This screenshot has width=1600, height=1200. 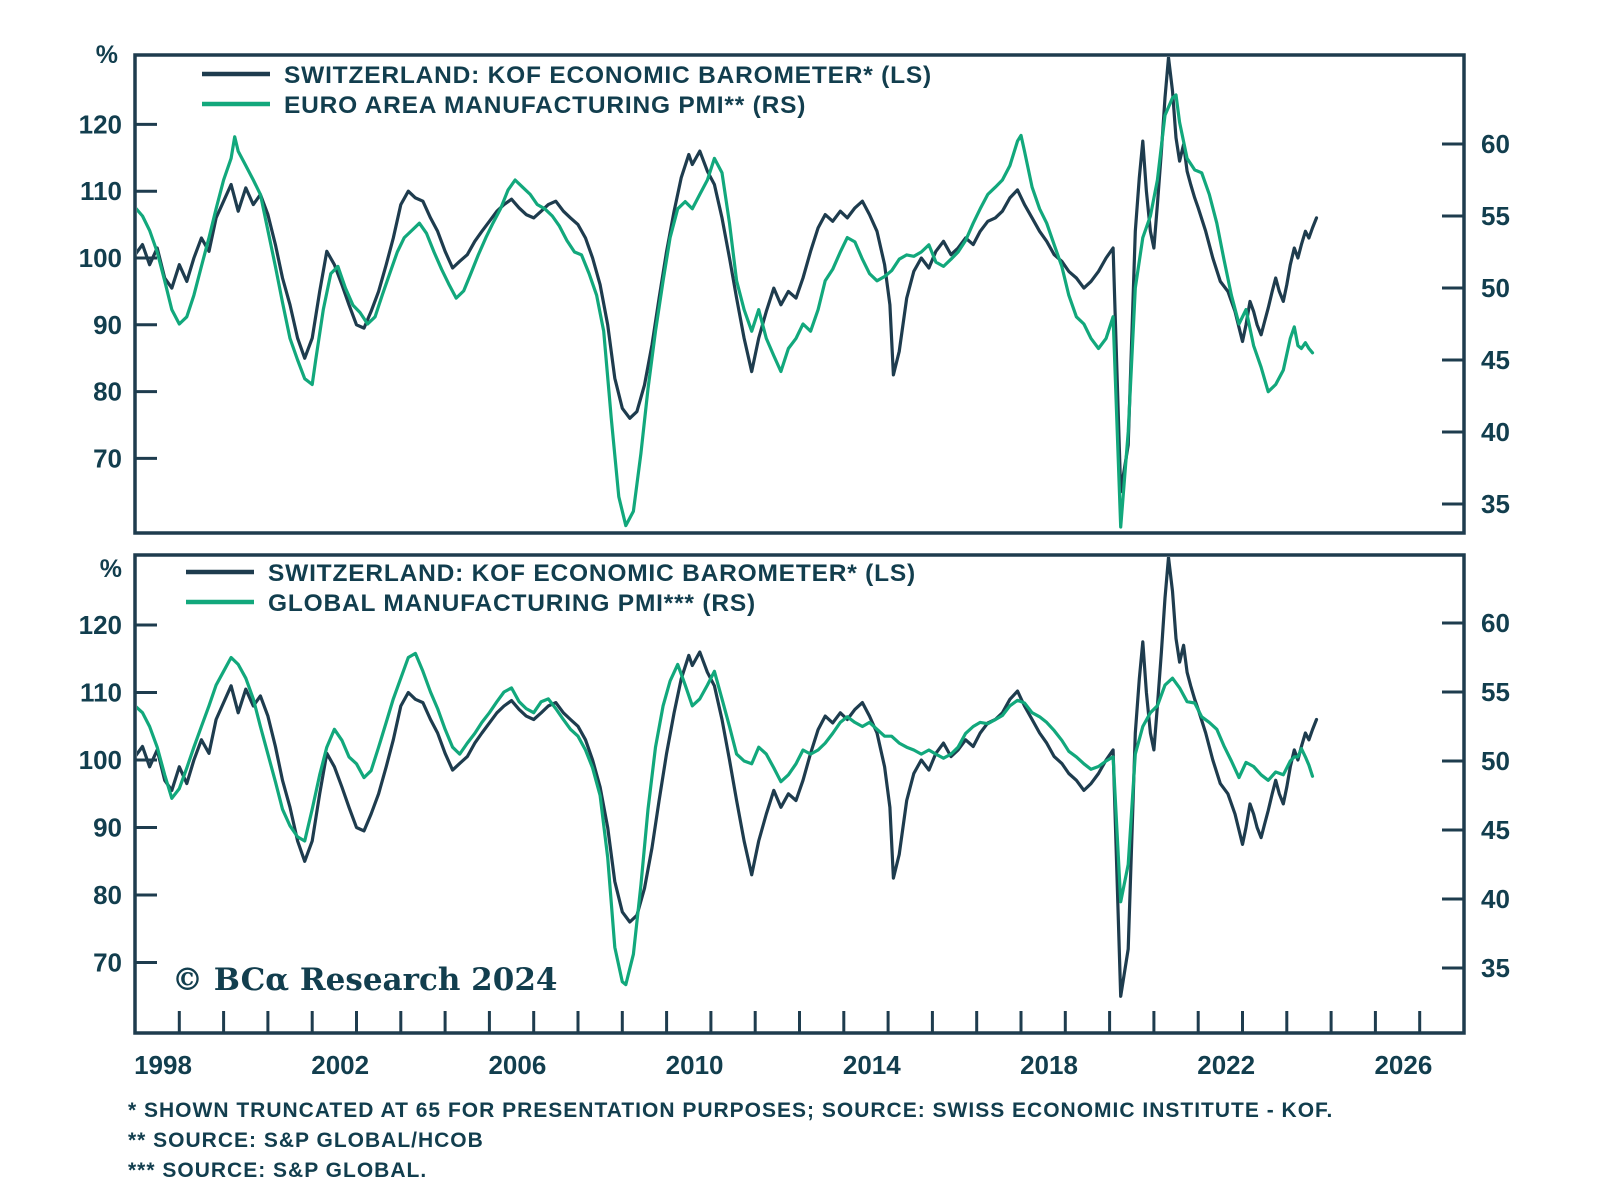 I want to click on legend-global-pmi-label: GLOBAL MANUFACTURING PMI*** (RS), so click(x=512, y=603).